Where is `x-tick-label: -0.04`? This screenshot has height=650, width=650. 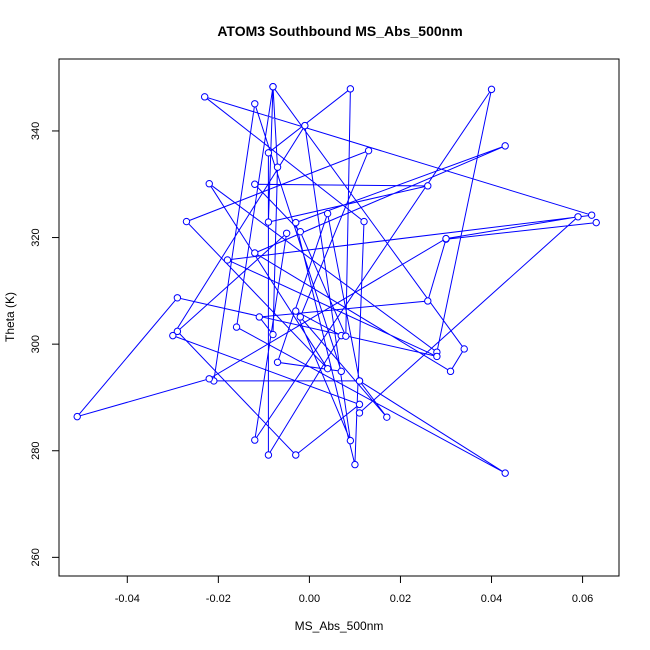 x-tick-label: -0.04 is located at coordinates (127, 599).